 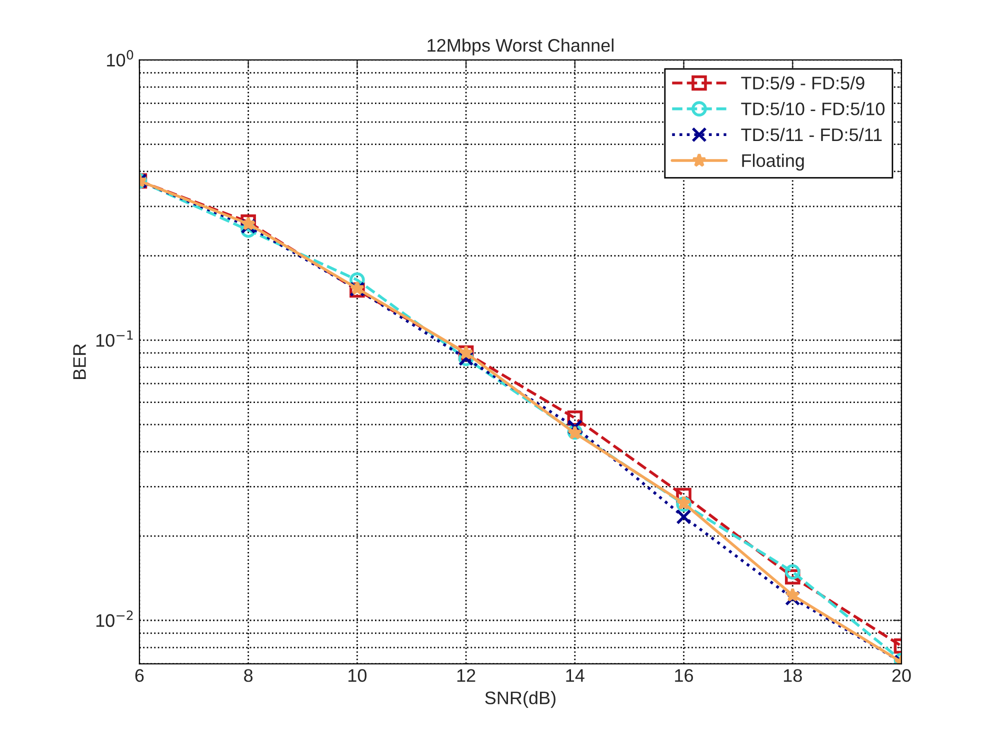 What do you see at coordinates (773, 162) in the screenshot?
I see `legend-label: Floating` at bounding box center [773, 162].